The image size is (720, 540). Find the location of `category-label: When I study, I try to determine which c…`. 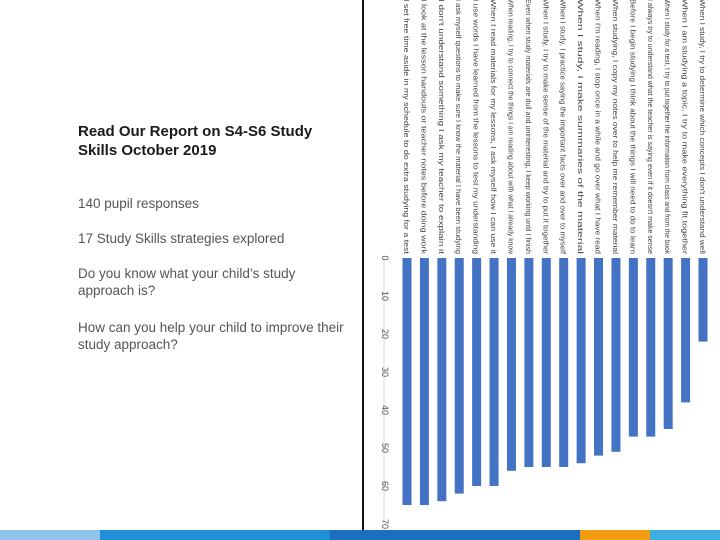

category-label: When I study, I try to determine which c… is located at coordinates (702, 127).